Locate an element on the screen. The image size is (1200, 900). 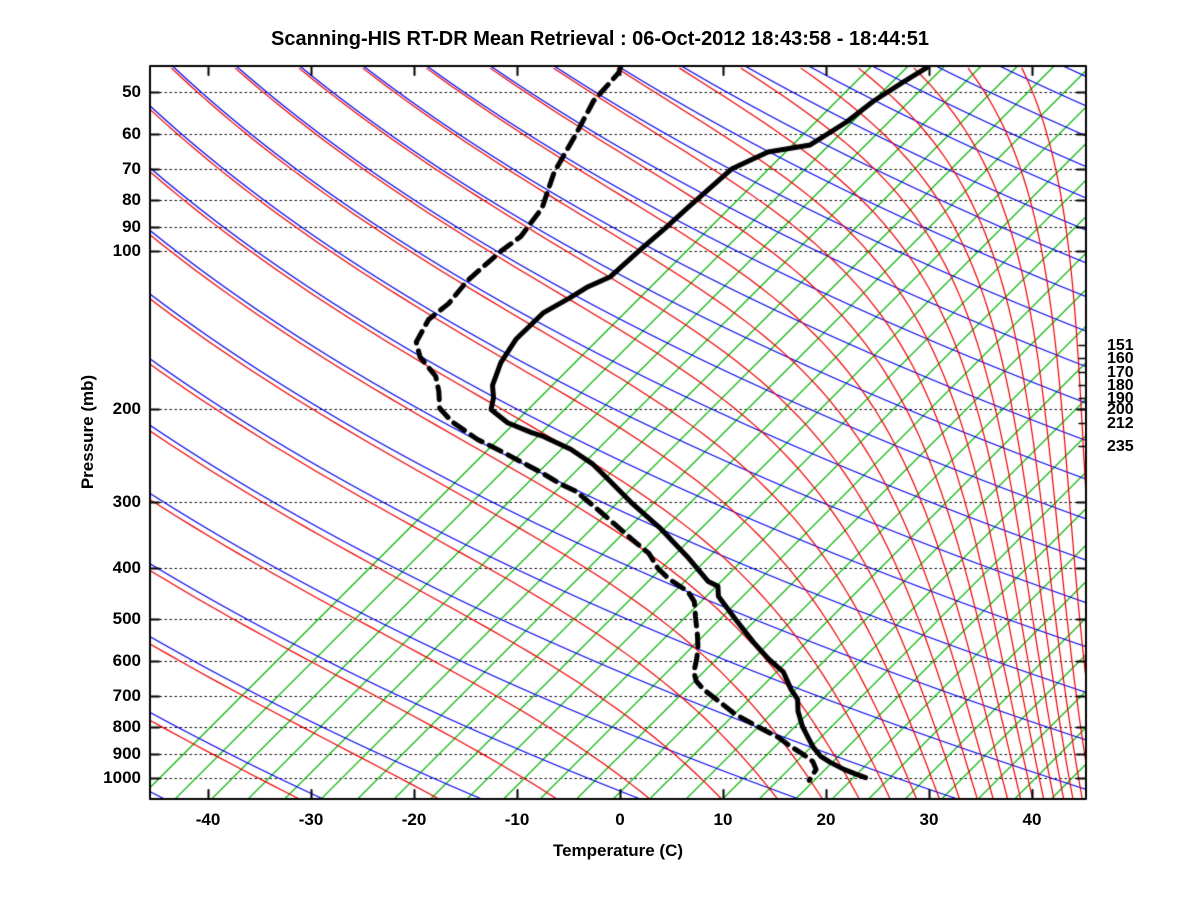
pressure-tick-label: 700 is located at coordinates (126, 696).